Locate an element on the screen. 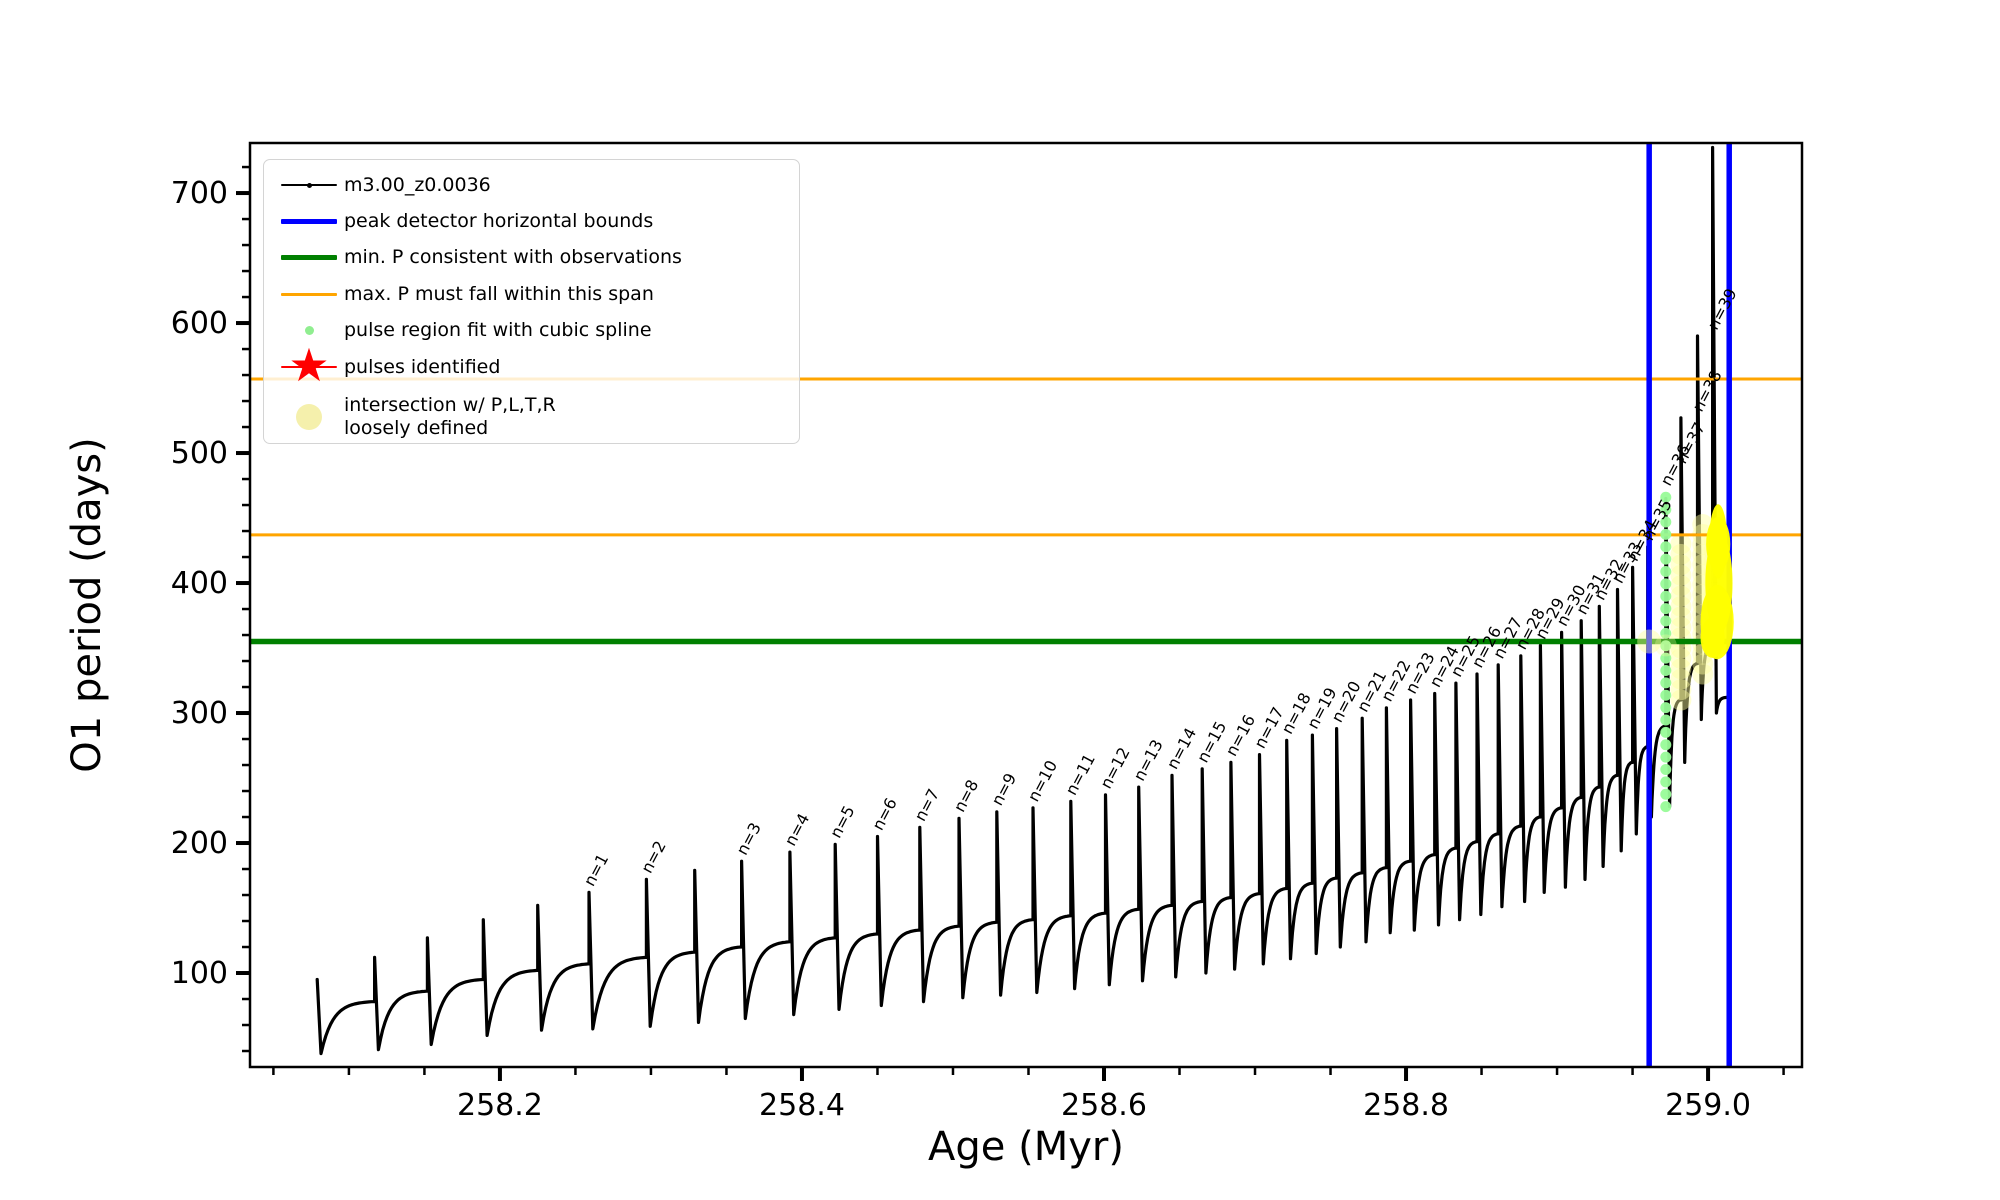 This screenshot has width=2000, height=1200. y-tick-label-100: 100 is located at coordinates (199, 973).